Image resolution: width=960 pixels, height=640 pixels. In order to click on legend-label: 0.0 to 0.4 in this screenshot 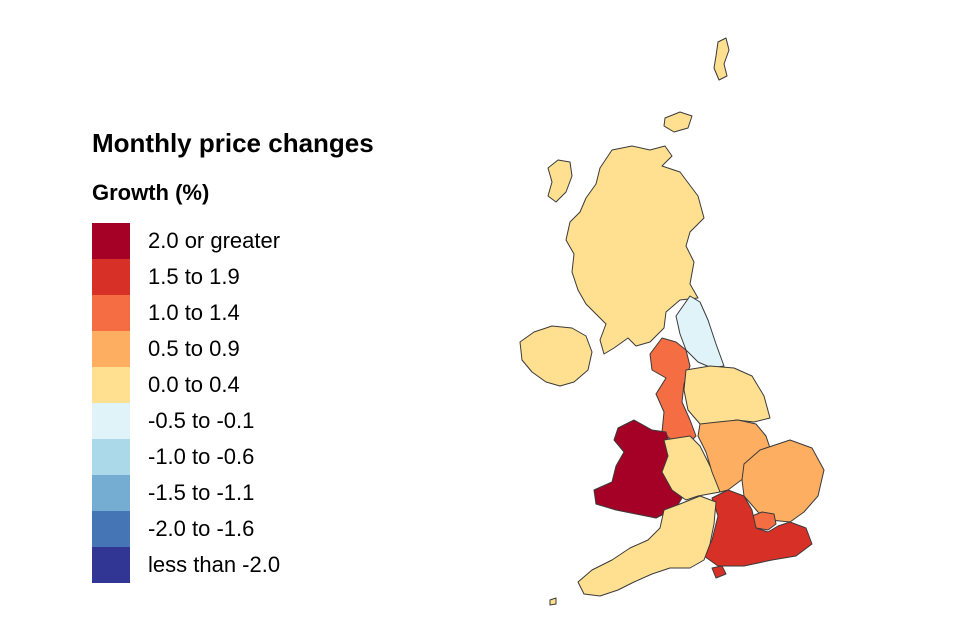, I will do `click(194, 384)`.